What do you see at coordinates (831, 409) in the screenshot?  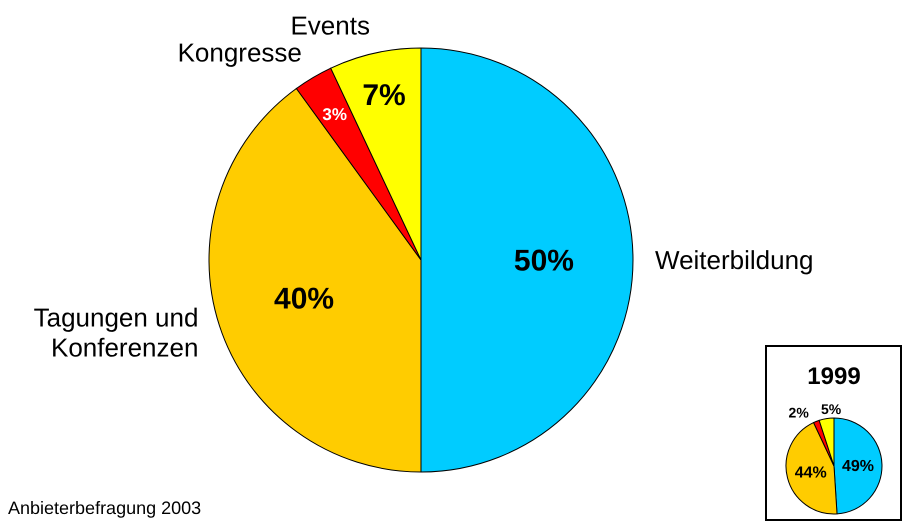 I see `data-label: 5%` at bounding box center [831, 409].